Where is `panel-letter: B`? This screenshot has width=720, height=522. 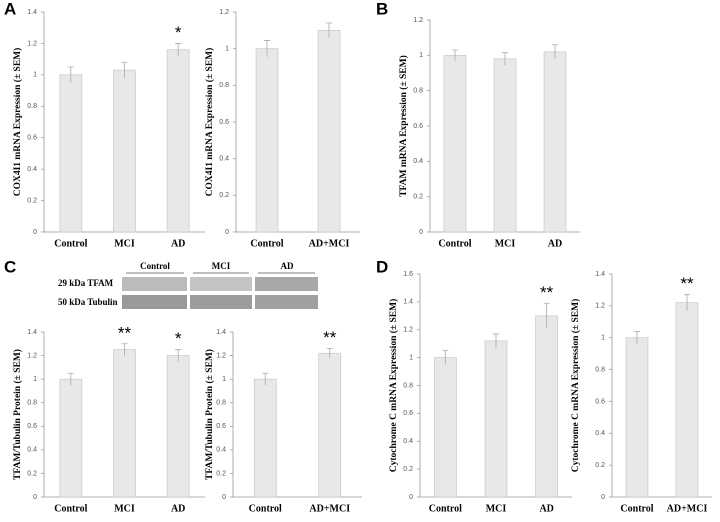 panel-letter: B is located at coordinates (382, 9).